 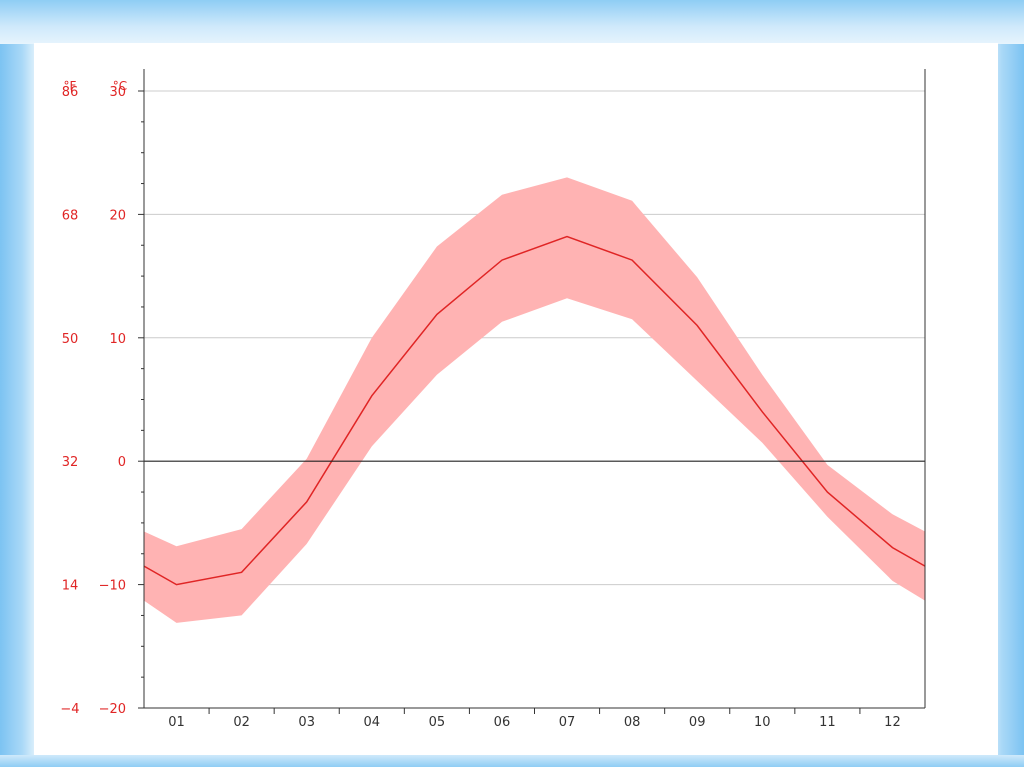 What do you see at coordinates (697, 722) in the screenshot?
I see `month-label: 09` at bounding box center [697, 722].